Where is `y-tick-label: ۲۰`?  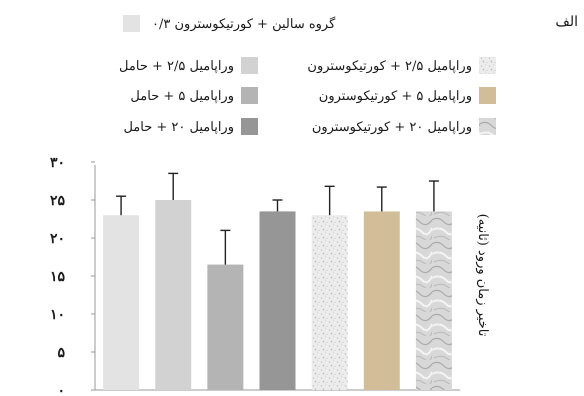
y-tick-label: ۲۰ is located at coordinates (57, 239).